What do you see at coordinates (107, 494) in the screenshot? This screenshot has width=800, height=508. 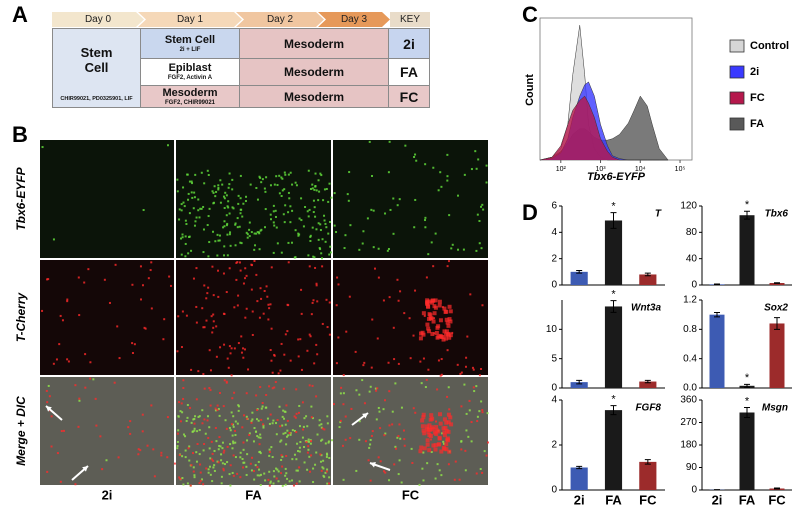 I see `column-label: 2i` at bounding box center [107, 494].